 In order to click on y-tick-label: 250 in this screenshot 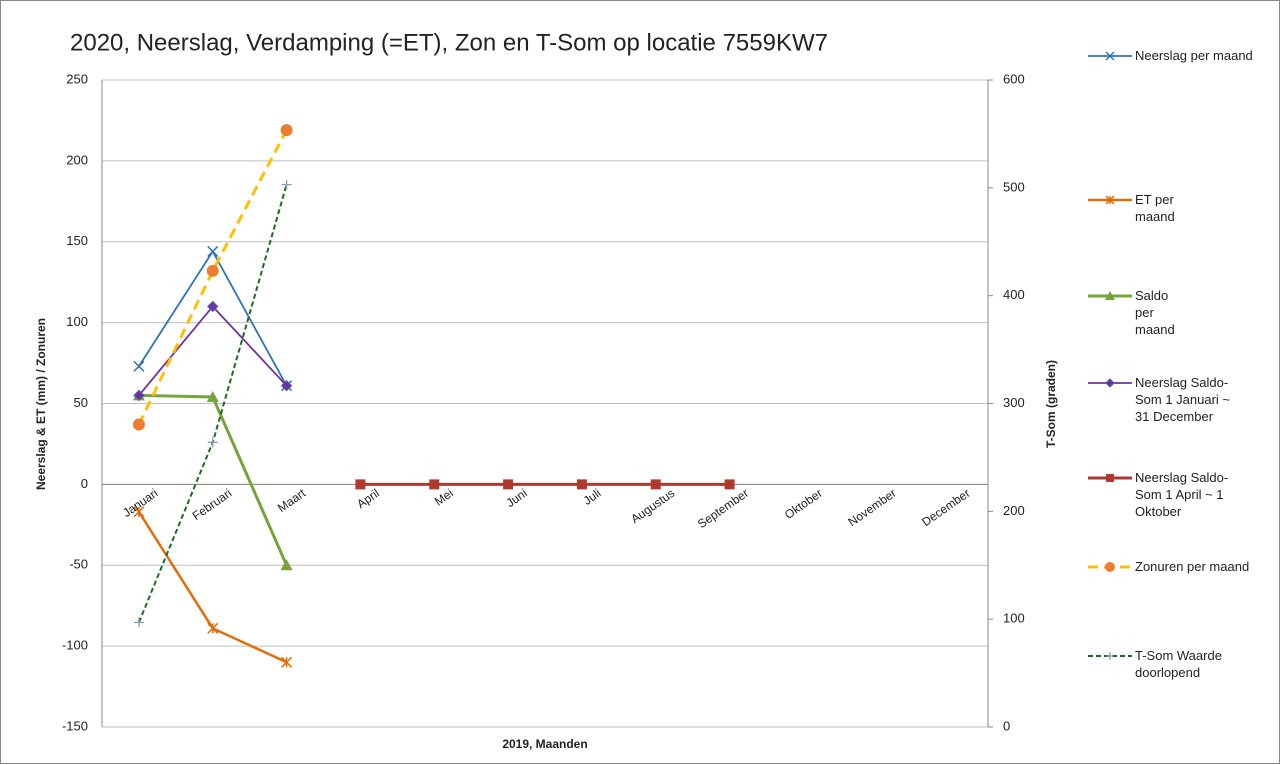, I will do `click(77, 78)`.